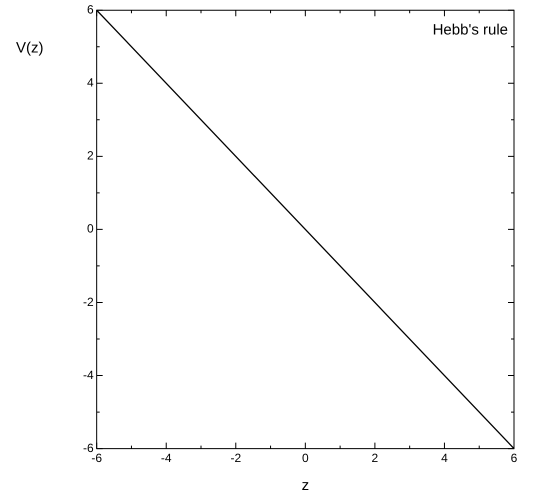 Image resolution: width=538 pixels, height=503 pixels. What do you see at coordinates (30, 47) in the screenshot?
I see `y-axis-title: V(z)` at bounding box center [30, 47].